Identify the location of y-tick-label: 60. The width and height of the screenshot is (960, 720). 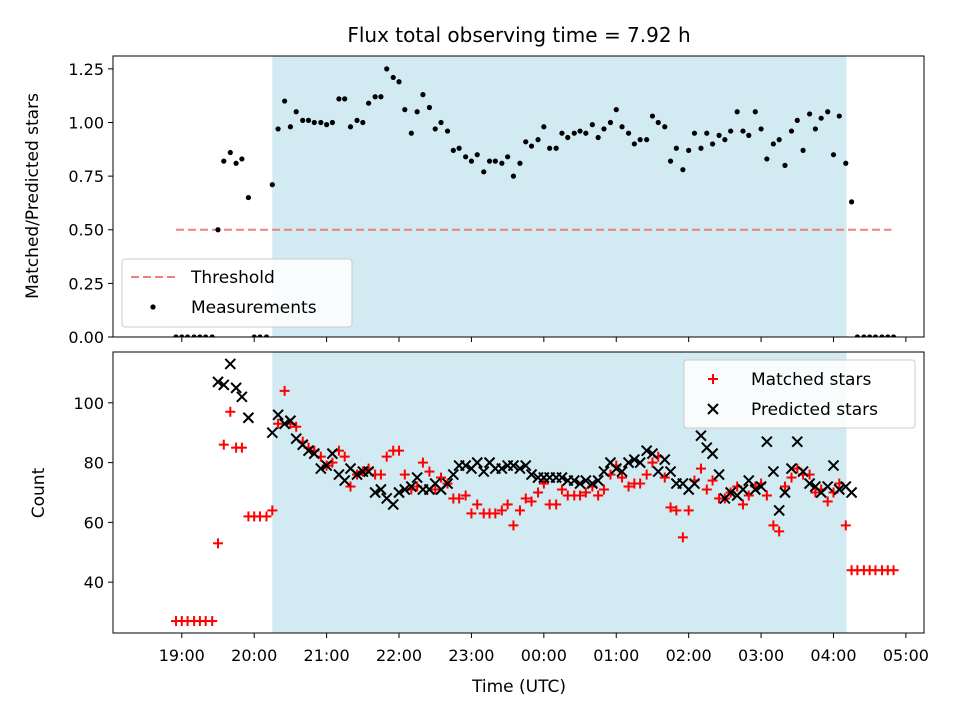
(94, 522).